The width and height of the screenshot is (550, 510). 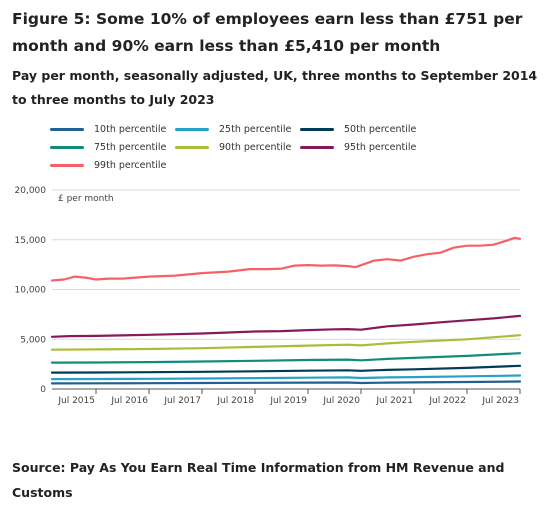 I want to click on legend-label: 90th percentile, so click(x=255, y=147).